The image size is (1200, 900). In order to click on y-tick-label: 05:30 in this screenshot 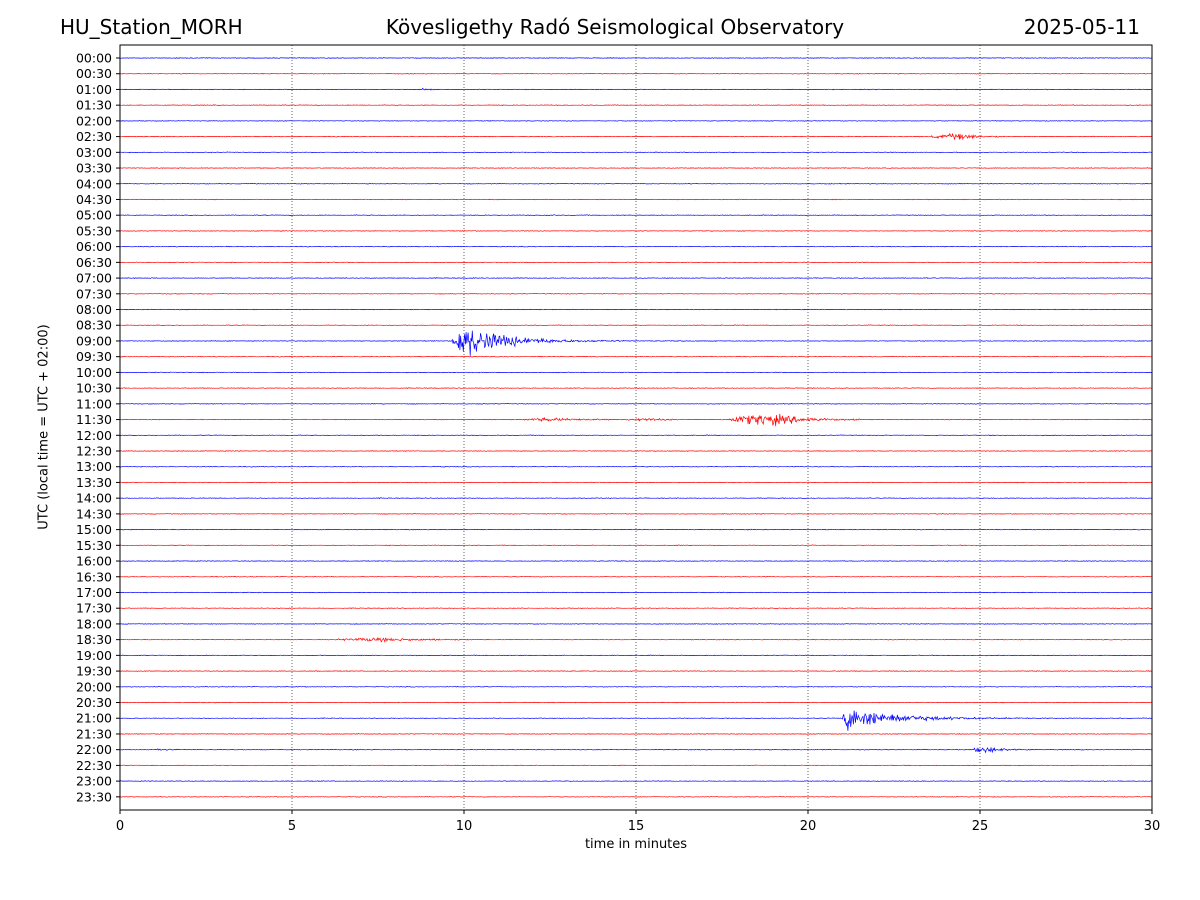, I will do `click(94, 230)`.